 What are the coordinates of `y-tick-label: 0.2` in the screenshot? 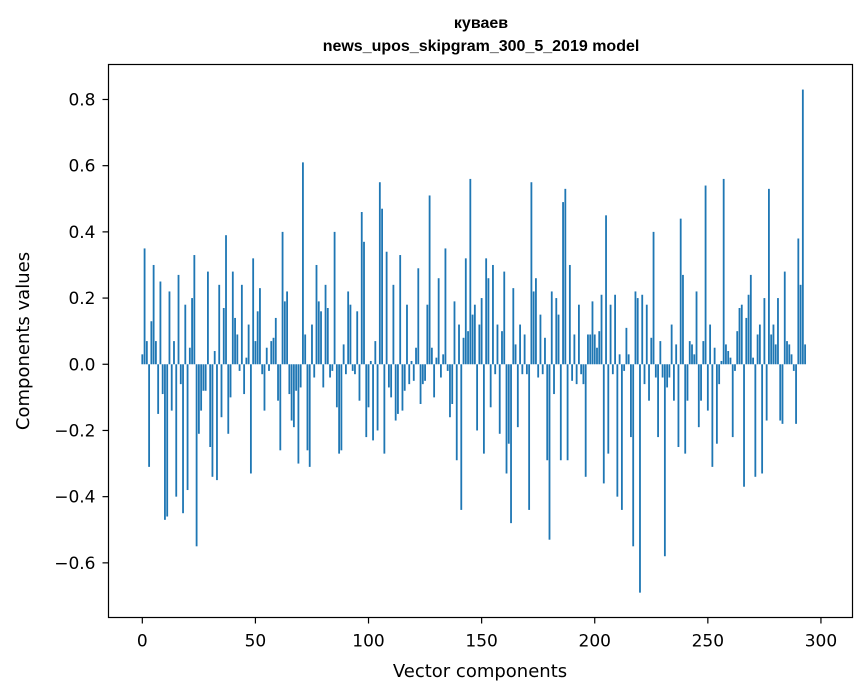 It's located at (81, 299).